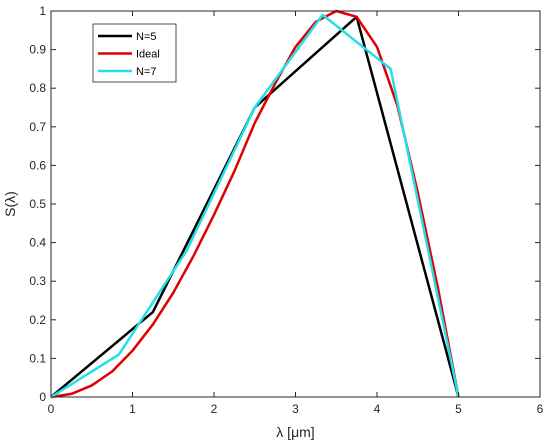 This screenshot has height=447, width=550. What do you see at coordinates (37, 127) in the screenshot?
I see `y-tick-label: 0.7` at bounding box center [37, 127].